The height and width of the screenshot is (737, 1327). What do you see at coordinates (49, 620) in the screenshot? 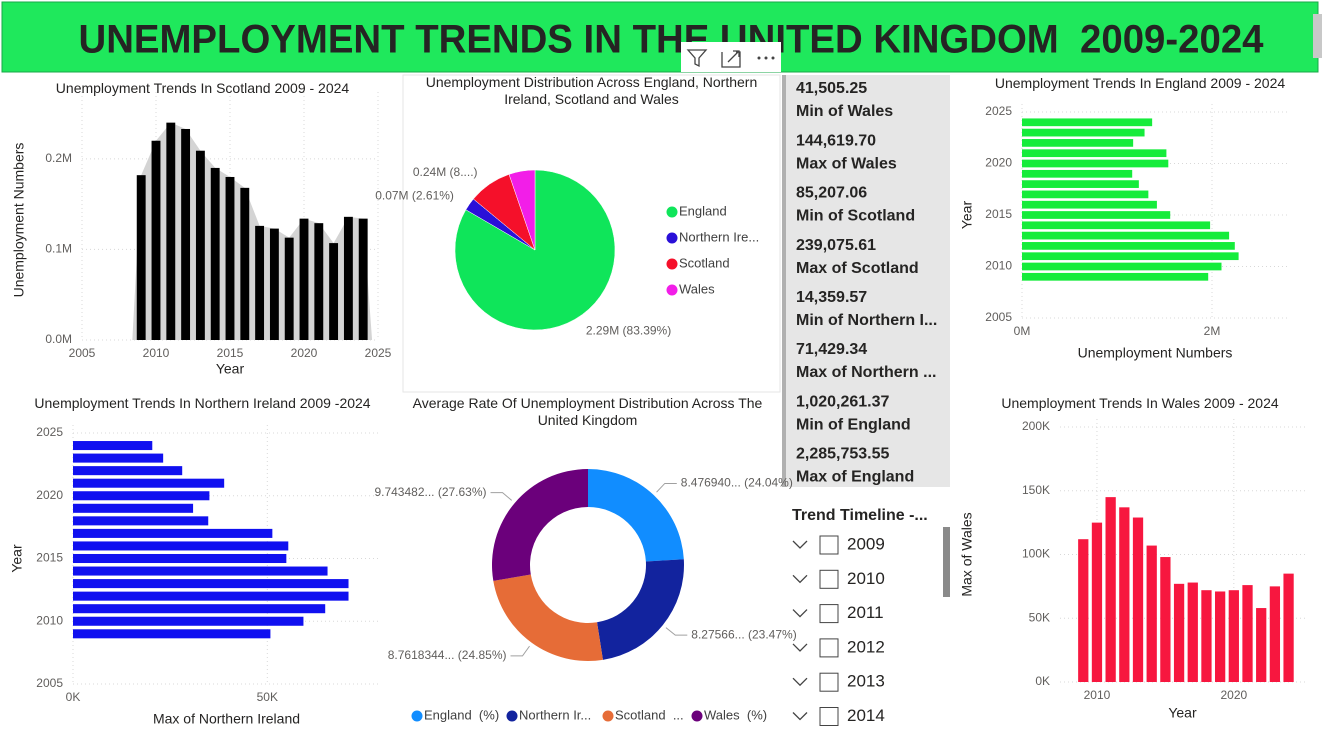
I see `y-tick-label: 2010` at bounding box center [49, 620].